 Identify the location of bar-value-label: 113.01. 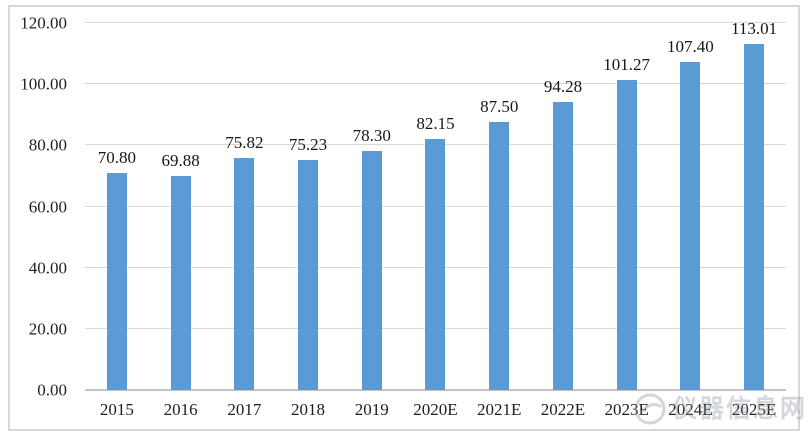
(754, 29).